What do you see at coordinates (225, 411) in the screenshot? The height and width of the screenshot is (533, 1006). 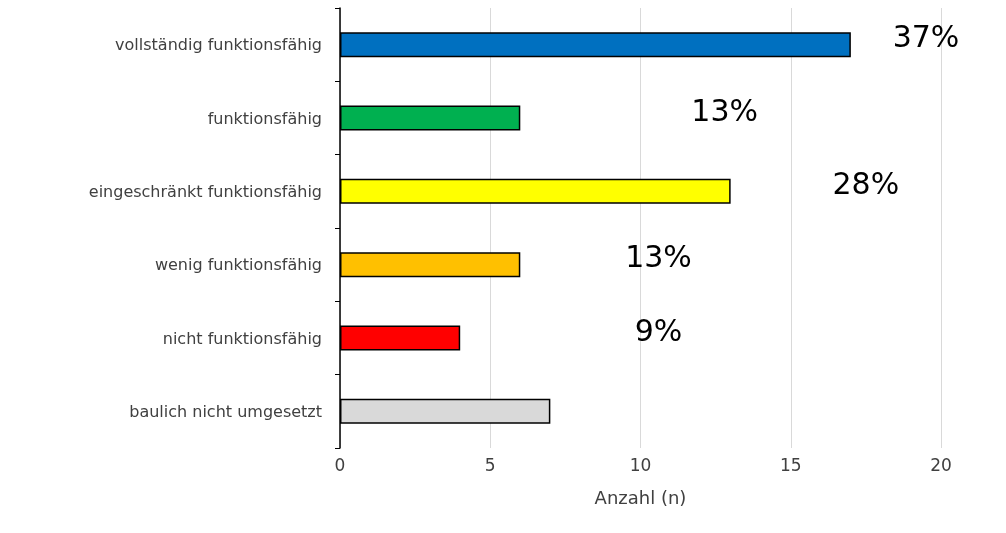 I see `y-tick-label: baulich nicht umgesetzt` at bounding box center [225, 411].